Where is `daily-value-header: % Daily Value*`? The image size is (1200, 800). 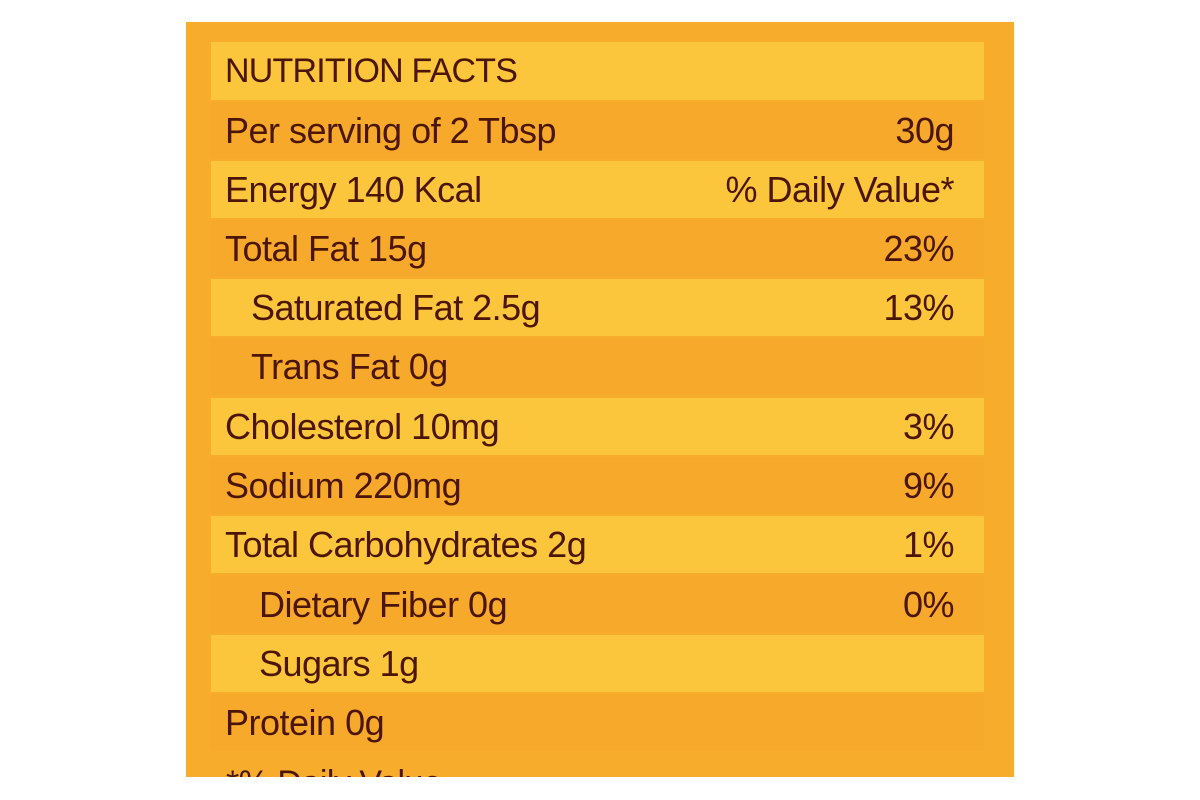 daily-value-header: % Daily Value* is located at coordinates (840, 189).